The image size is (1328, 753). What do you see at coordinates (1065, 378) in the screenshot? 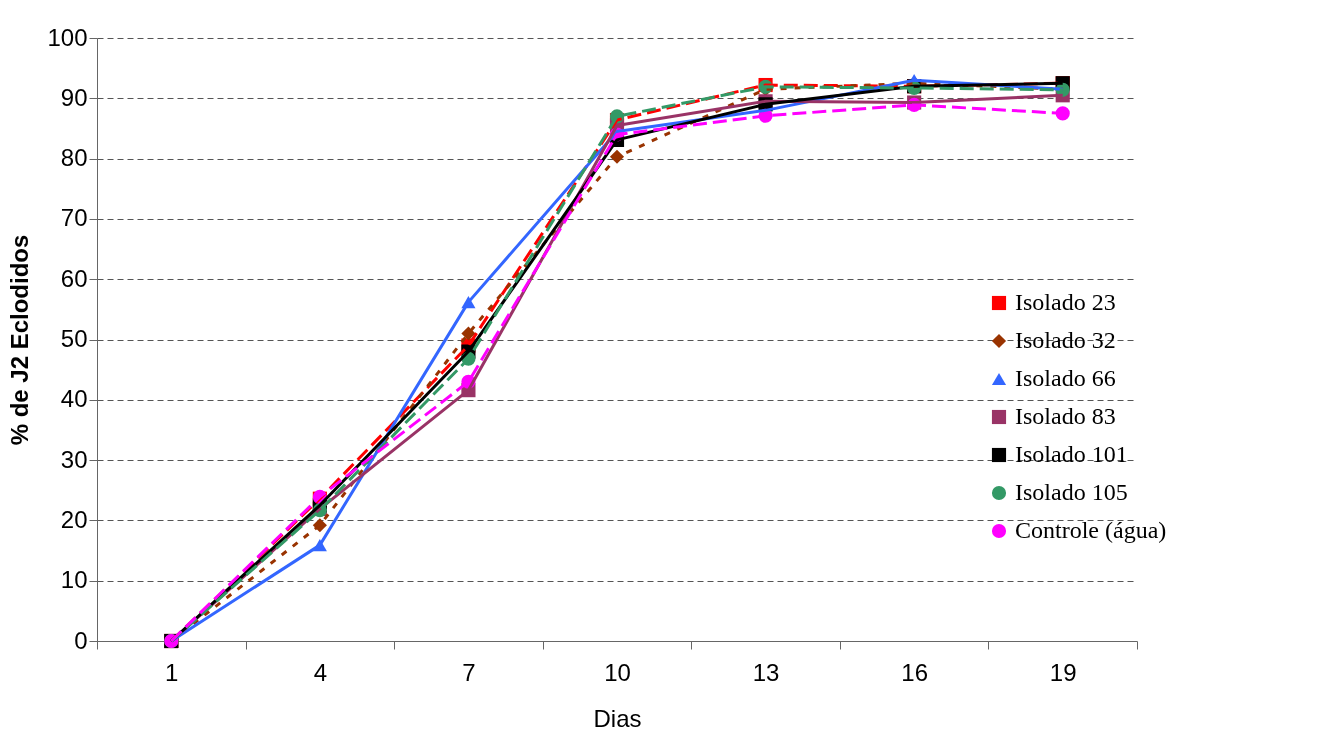
I see `legend-label: Isolado 66` at bounding box center [1065, 378].